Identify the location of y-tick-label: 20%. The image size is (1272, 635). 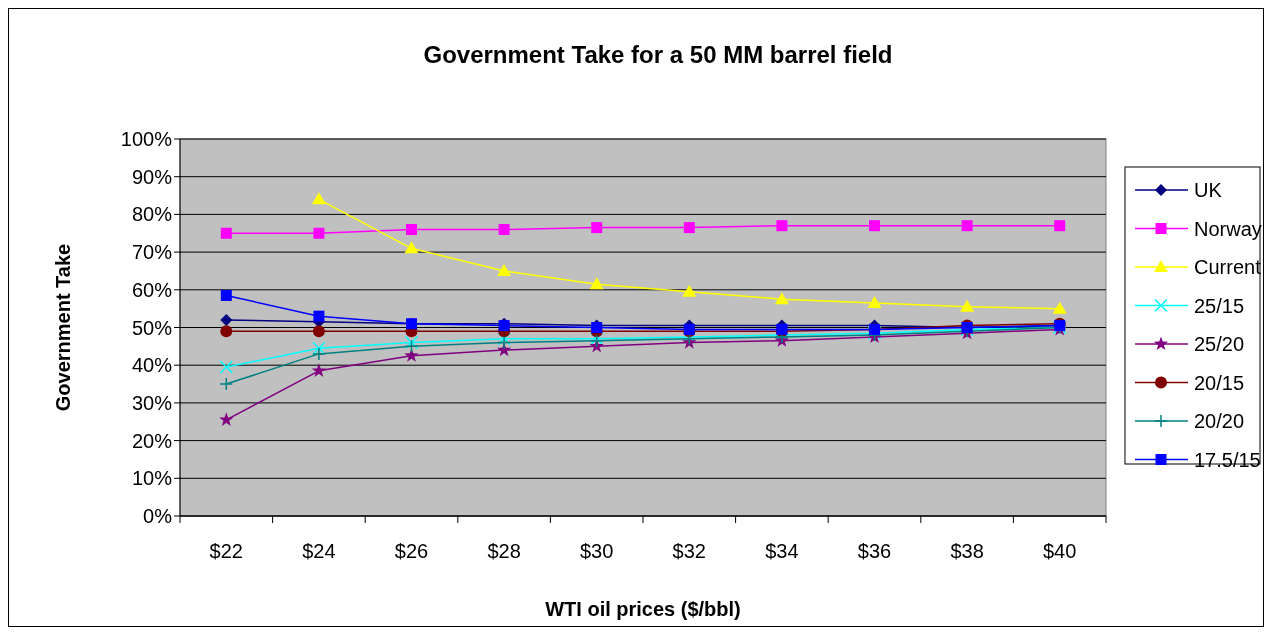
(152, 440).